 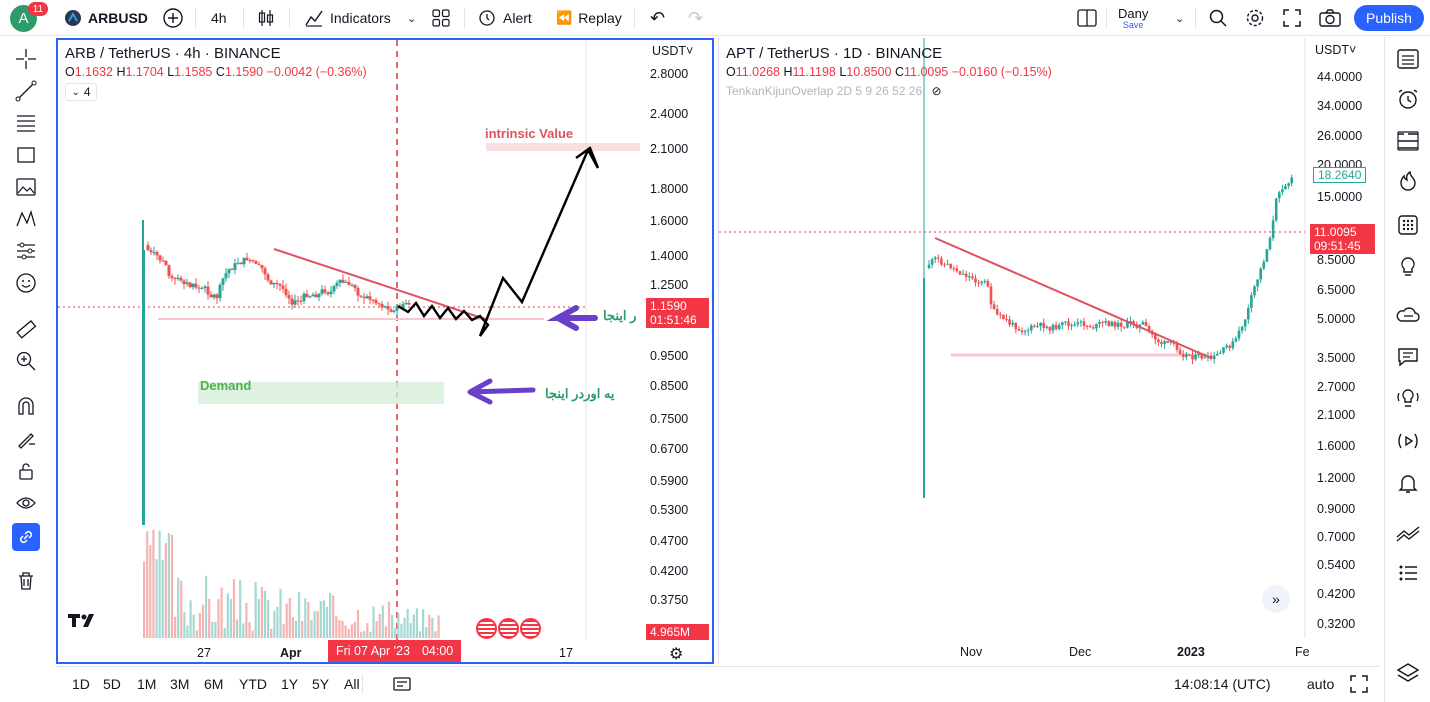 I want to click on indicators-button: Indicators, so click(x=347, y=18).